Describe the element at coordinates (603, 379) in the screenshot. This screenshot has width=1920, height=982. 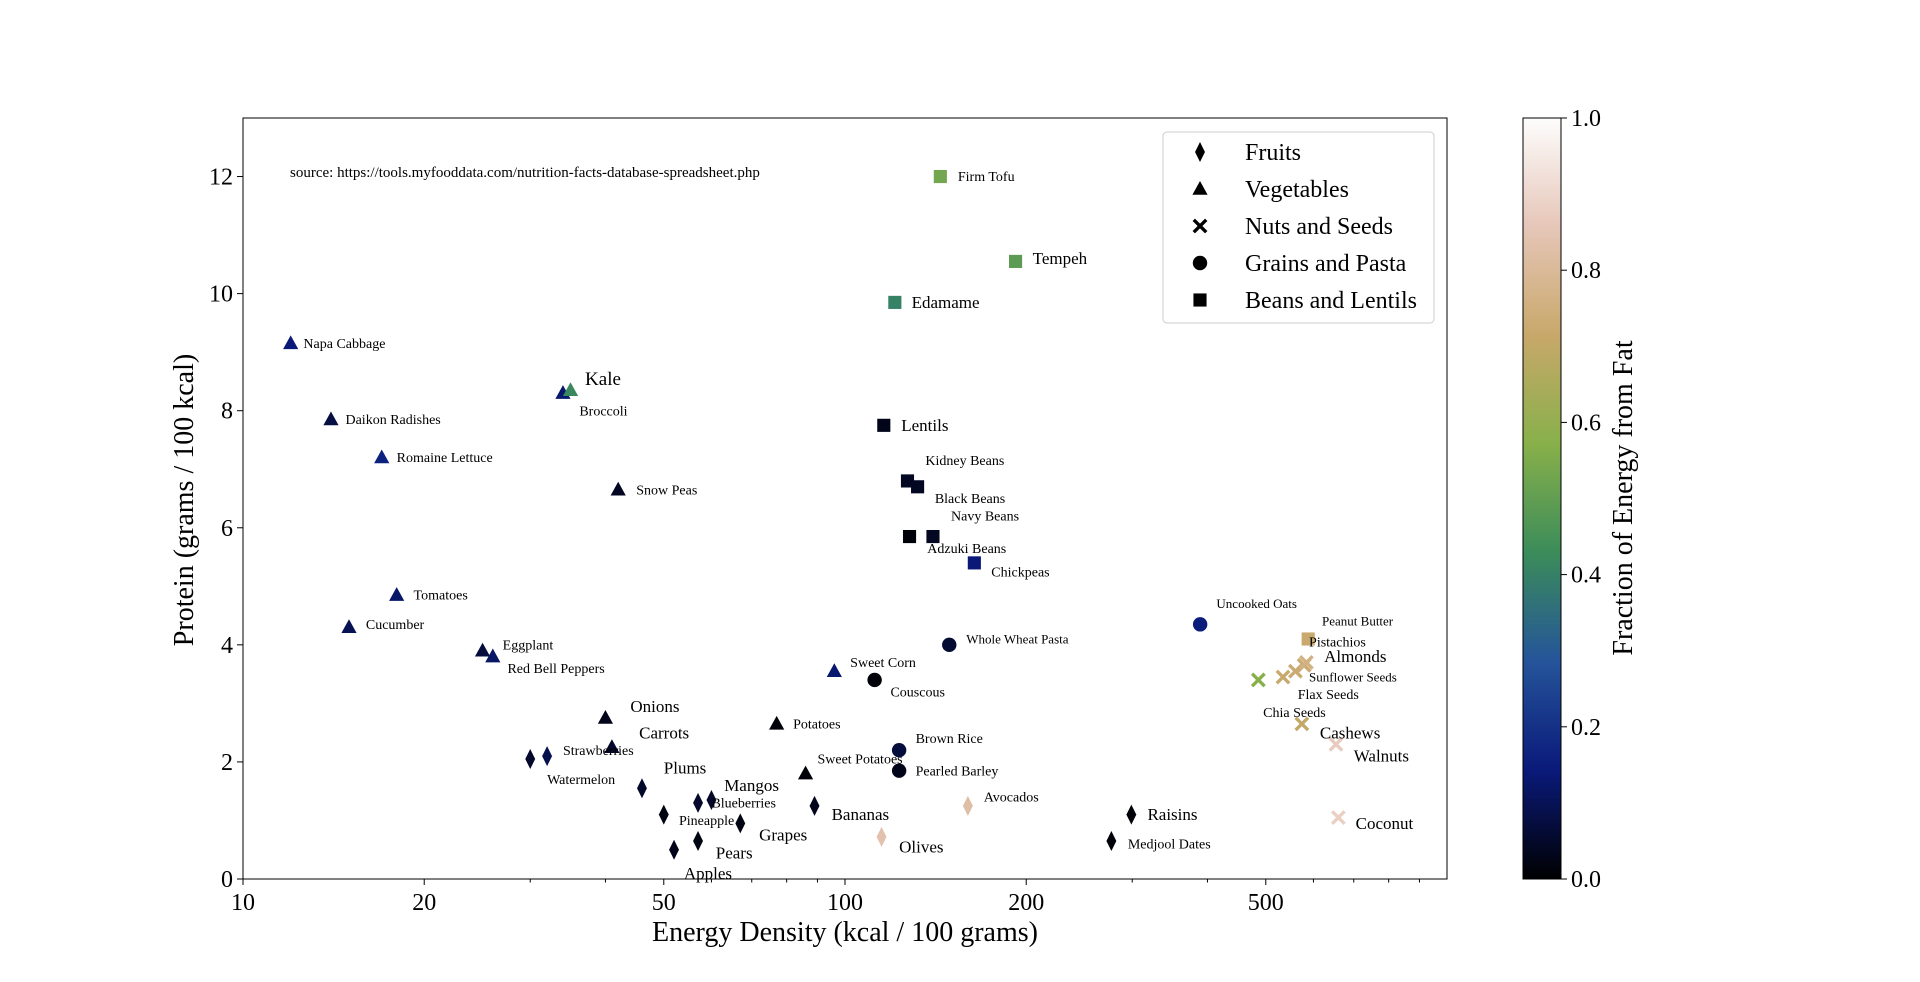
I see `point-label: Kale` at that location.